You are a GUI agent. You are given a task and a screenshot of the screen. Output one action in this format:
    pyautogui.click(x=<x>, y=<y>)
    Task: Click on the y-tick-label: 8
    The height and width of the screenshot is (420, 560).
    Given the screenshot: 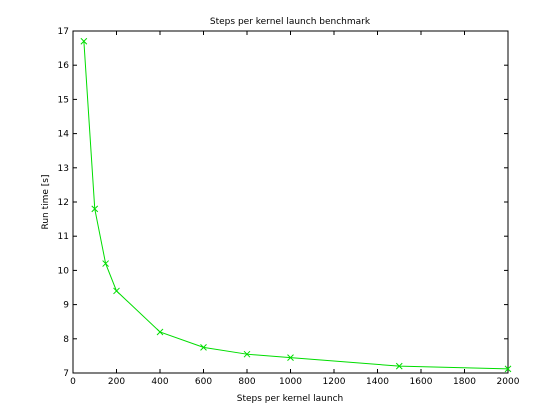 What is the action you would take?
    pyautogui.click(x=66, y=340)
    